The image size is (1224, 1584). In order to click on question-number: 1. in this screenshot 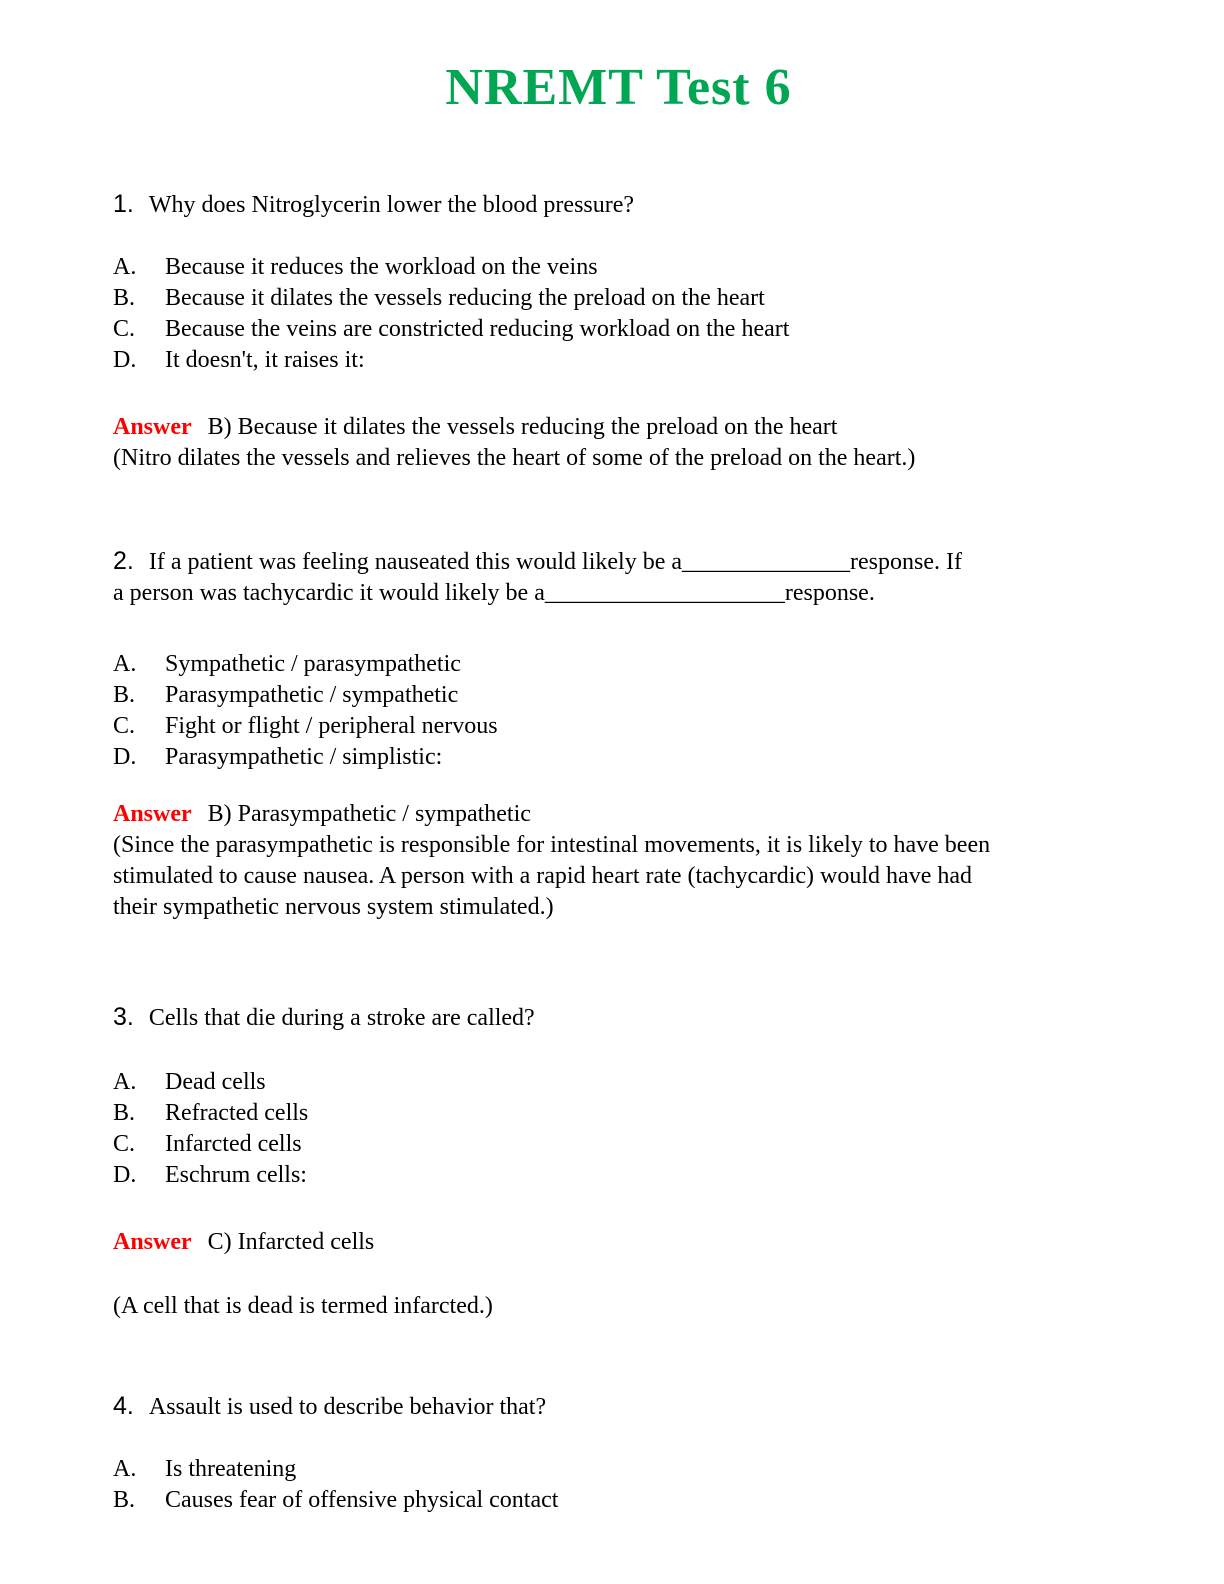, I will do `click(123, 204)`.